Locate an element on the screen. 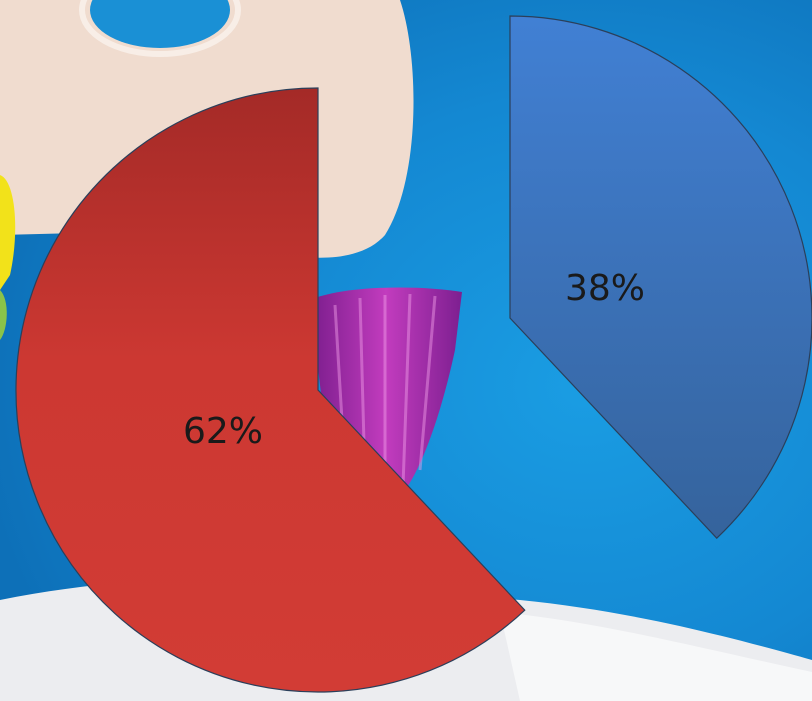  slice-data-label: 62% is located at coordinates (223, 431).